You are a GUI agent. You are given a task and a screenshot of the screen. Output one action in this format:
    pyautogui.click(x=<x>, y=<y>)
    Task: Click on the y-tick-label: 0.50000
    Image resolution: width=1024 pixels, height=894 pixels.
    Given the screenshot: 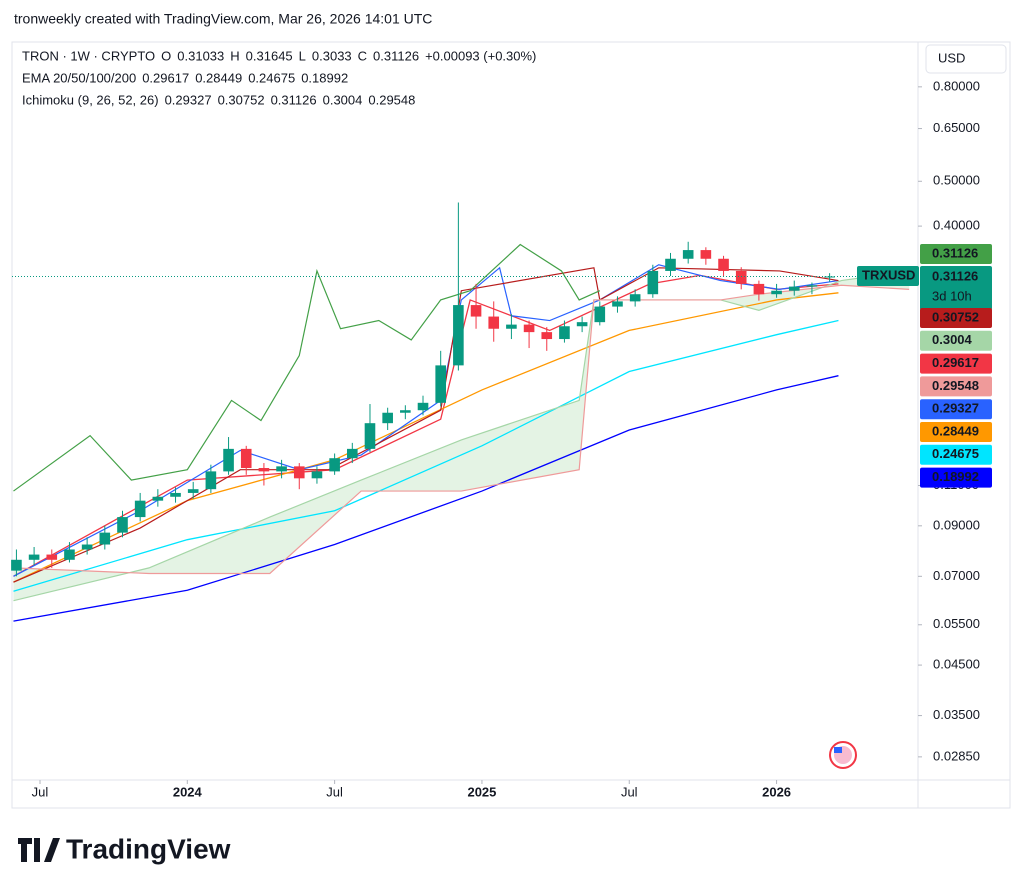 What is the action you would take?
    pyautogui.click(x=956, y=180)
    